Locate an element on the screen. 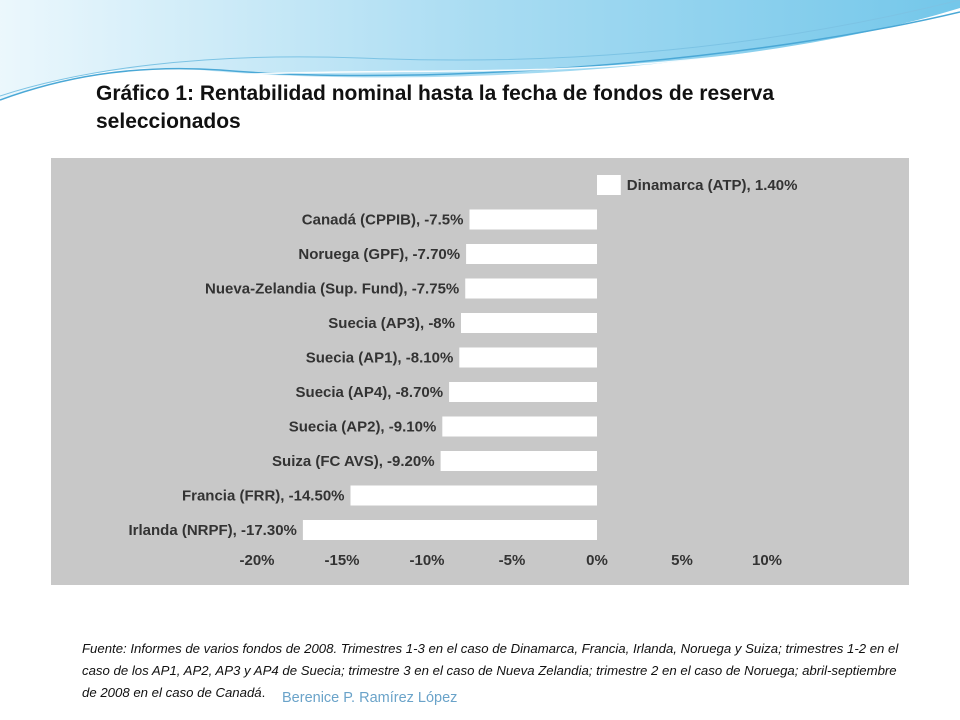  source-note-end: . is located at coordinates (263, 692).